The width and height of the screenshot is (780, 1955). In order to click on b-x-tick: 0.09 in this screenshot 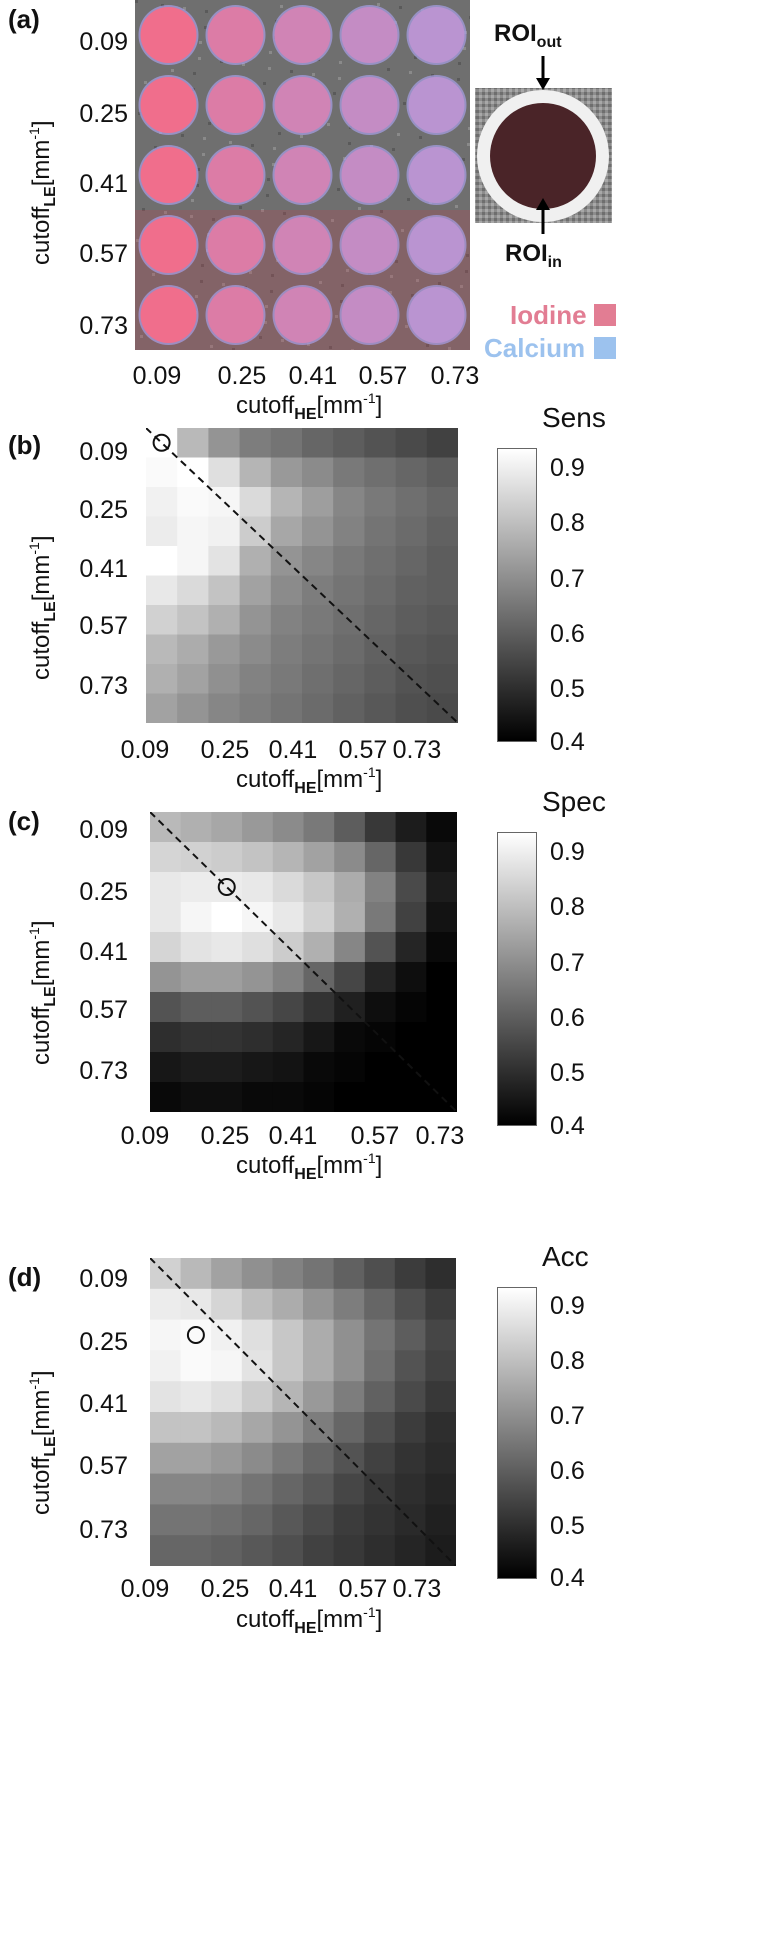, I will do `click(145, 750)`.